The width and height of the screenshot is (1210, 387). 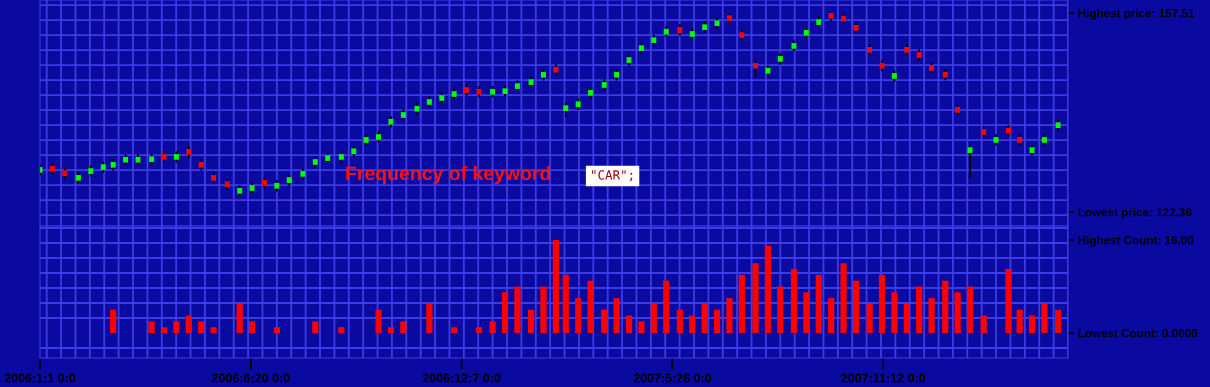 What do you see at coordinates (1136, 241) in the screenshot?
I see `y-tick-label: Highest Count: 16.00` at bounding box center [1136, 241].